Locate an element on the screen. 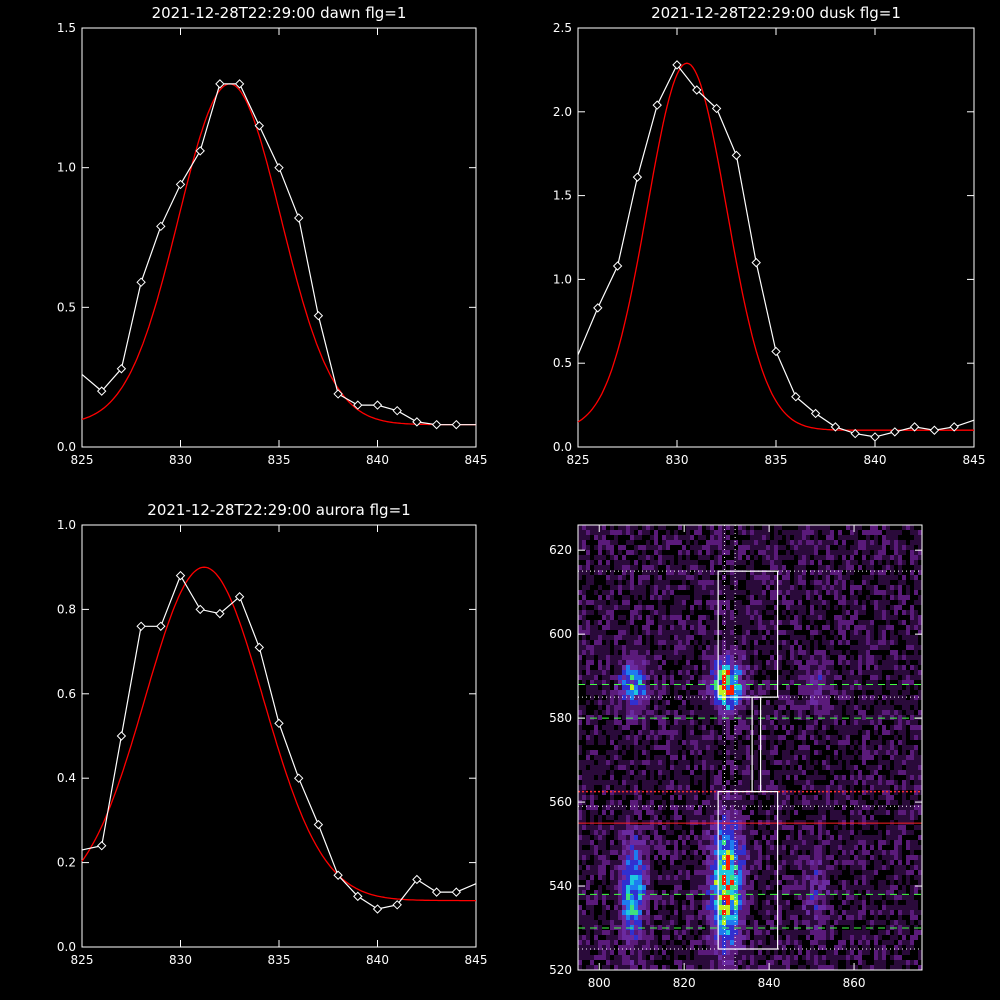 This screenshot has width=1000, height=1000. x-tick-label: 845 is located at coordinates (476, 960).